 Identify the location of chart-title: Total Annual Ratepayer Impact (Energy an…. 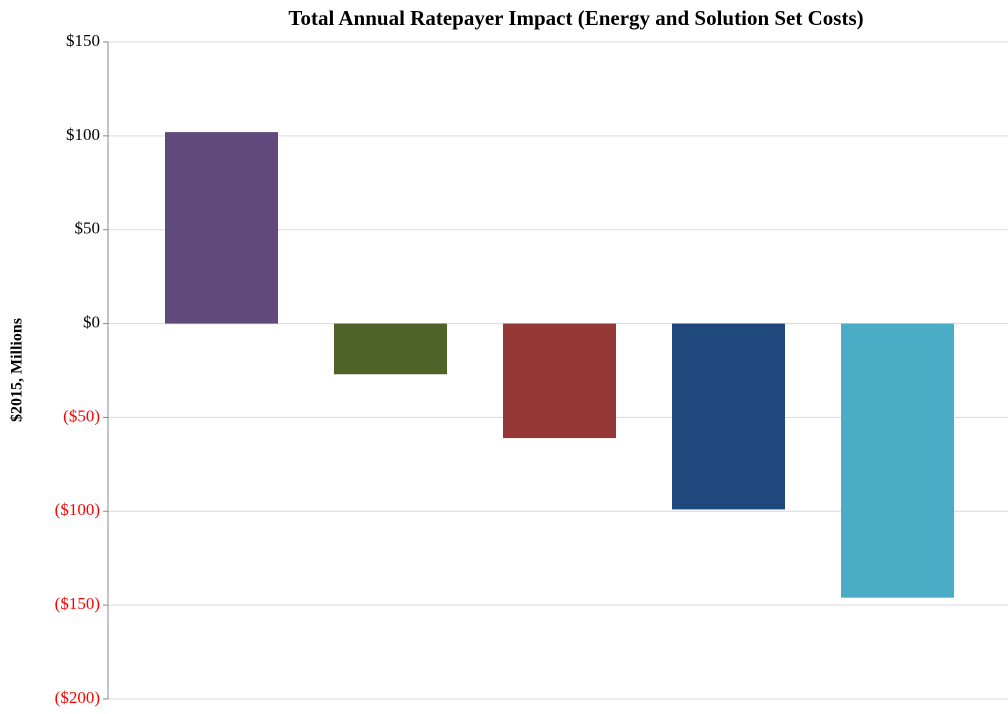
(575, 18).